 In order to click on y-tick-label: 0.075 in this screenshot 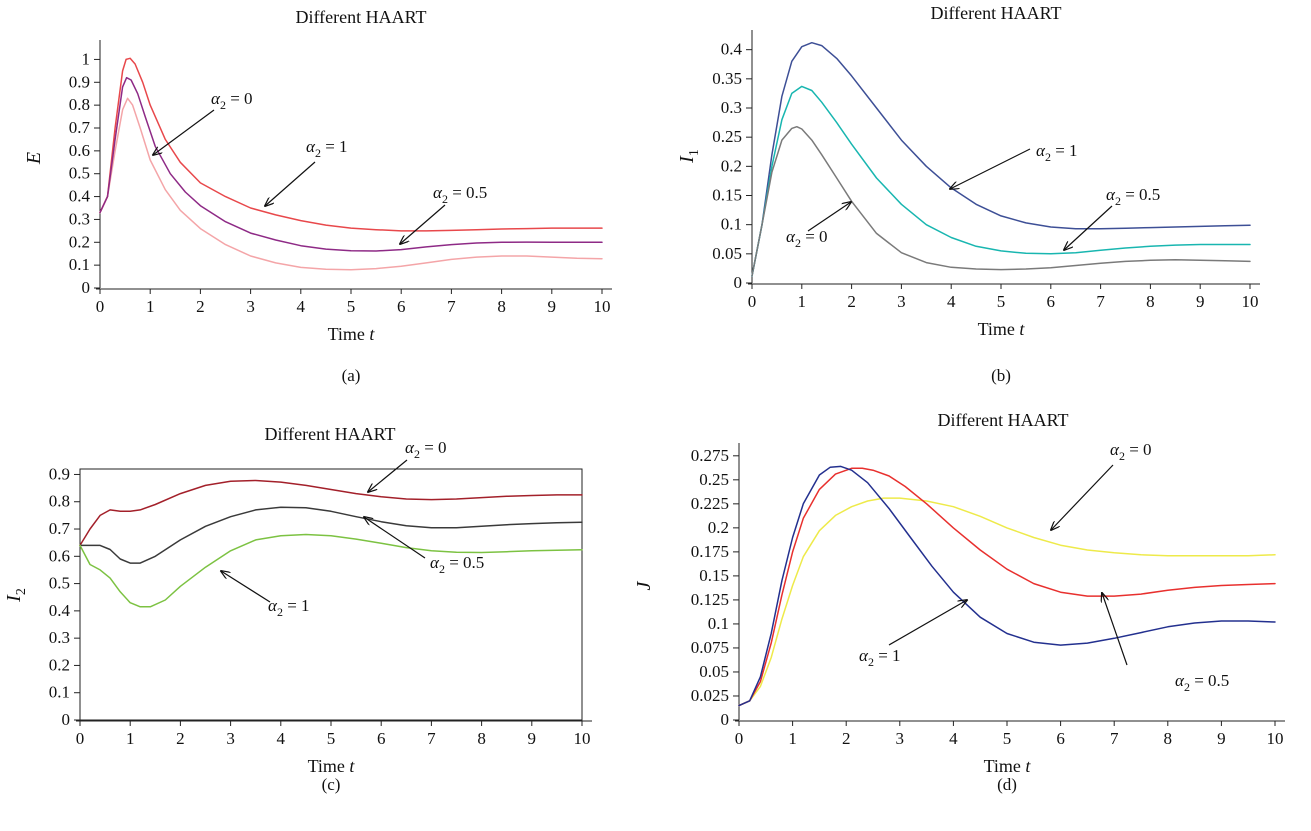, I will do `click(710, 647)`.